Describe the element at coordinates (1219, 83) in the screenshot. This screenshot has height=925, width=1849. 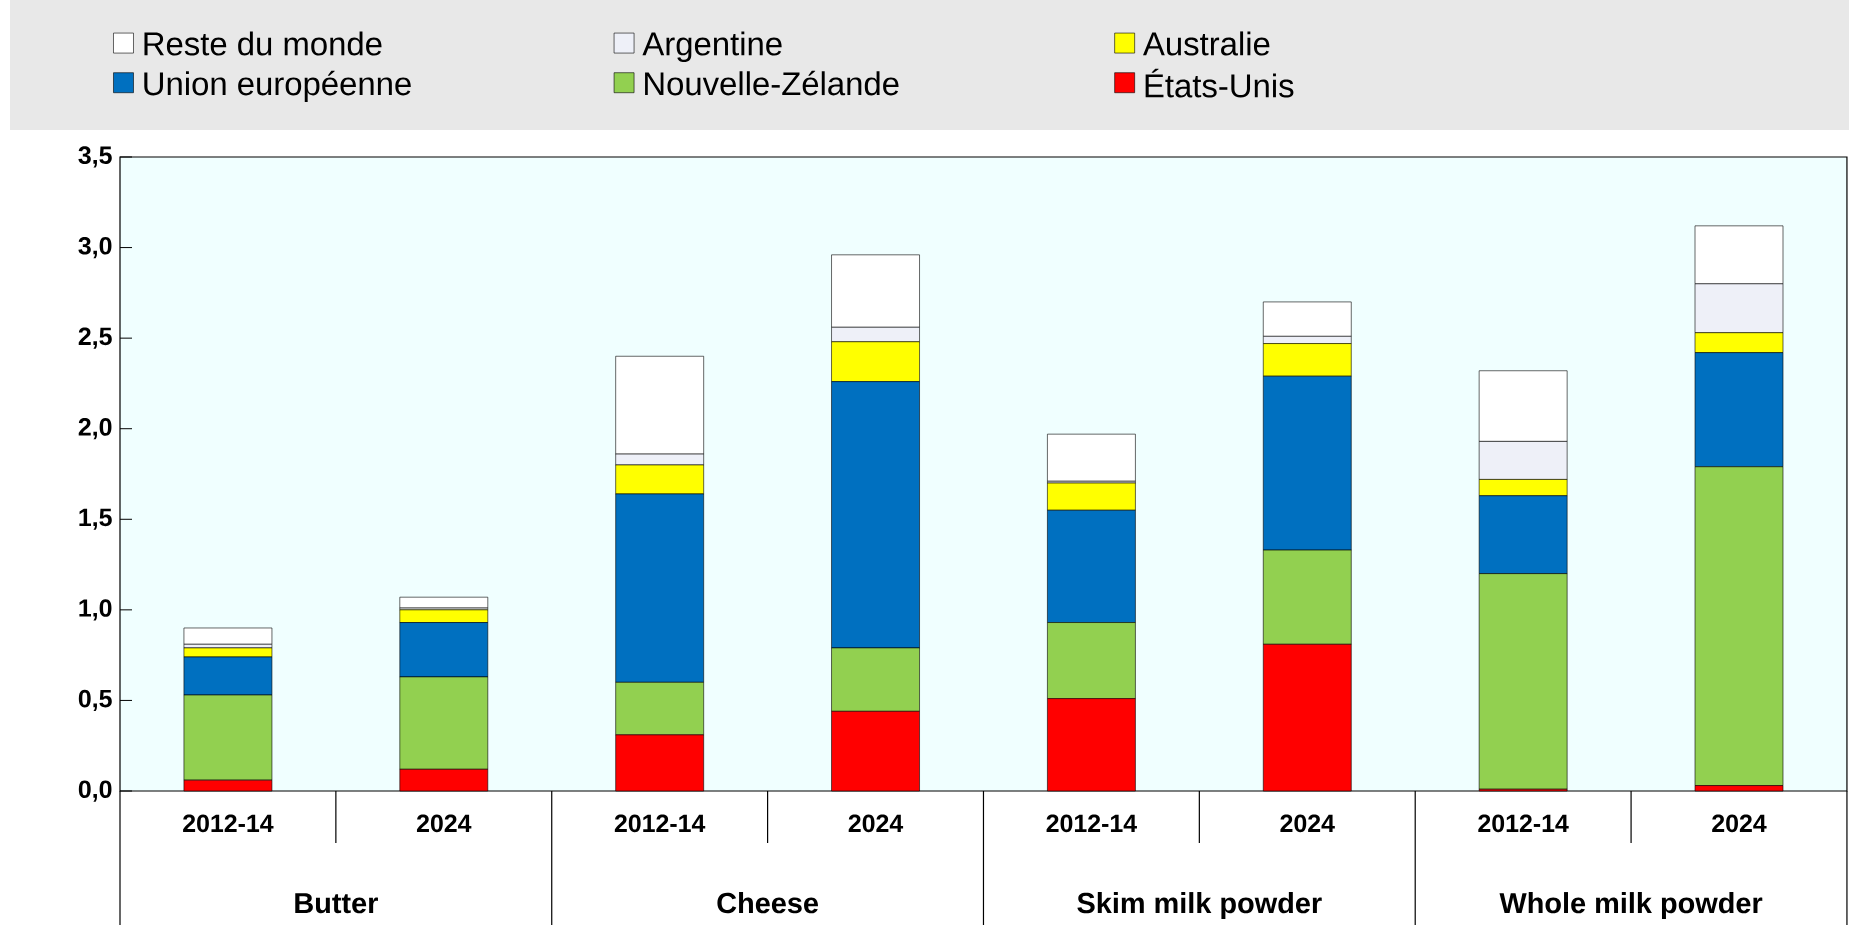
I see `legend-label: États-Unis` at that location.